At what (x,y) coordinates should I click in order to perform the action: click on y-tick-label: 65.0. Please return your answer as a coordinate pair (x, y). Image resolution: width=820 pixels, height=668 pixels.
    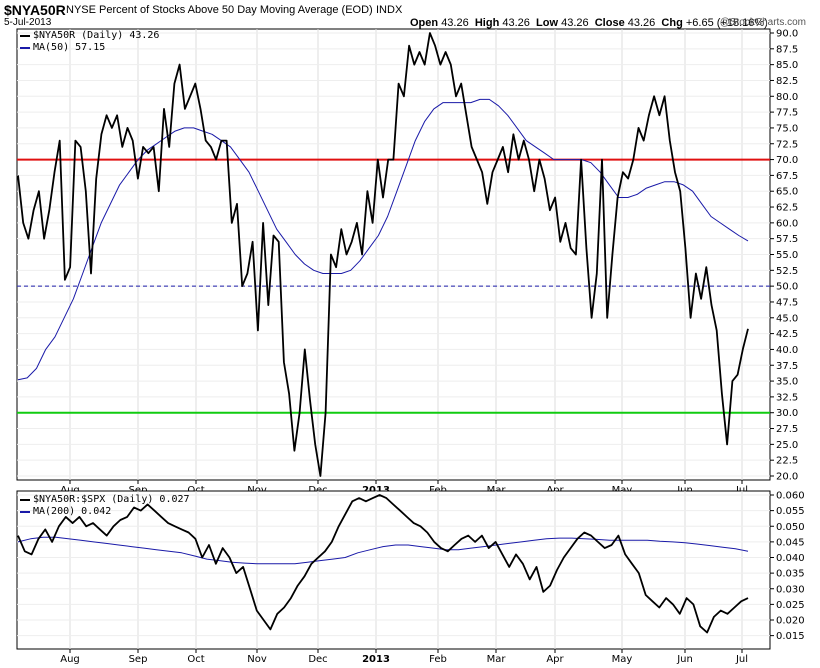
    Looking at the image, I should click on (787, 192).